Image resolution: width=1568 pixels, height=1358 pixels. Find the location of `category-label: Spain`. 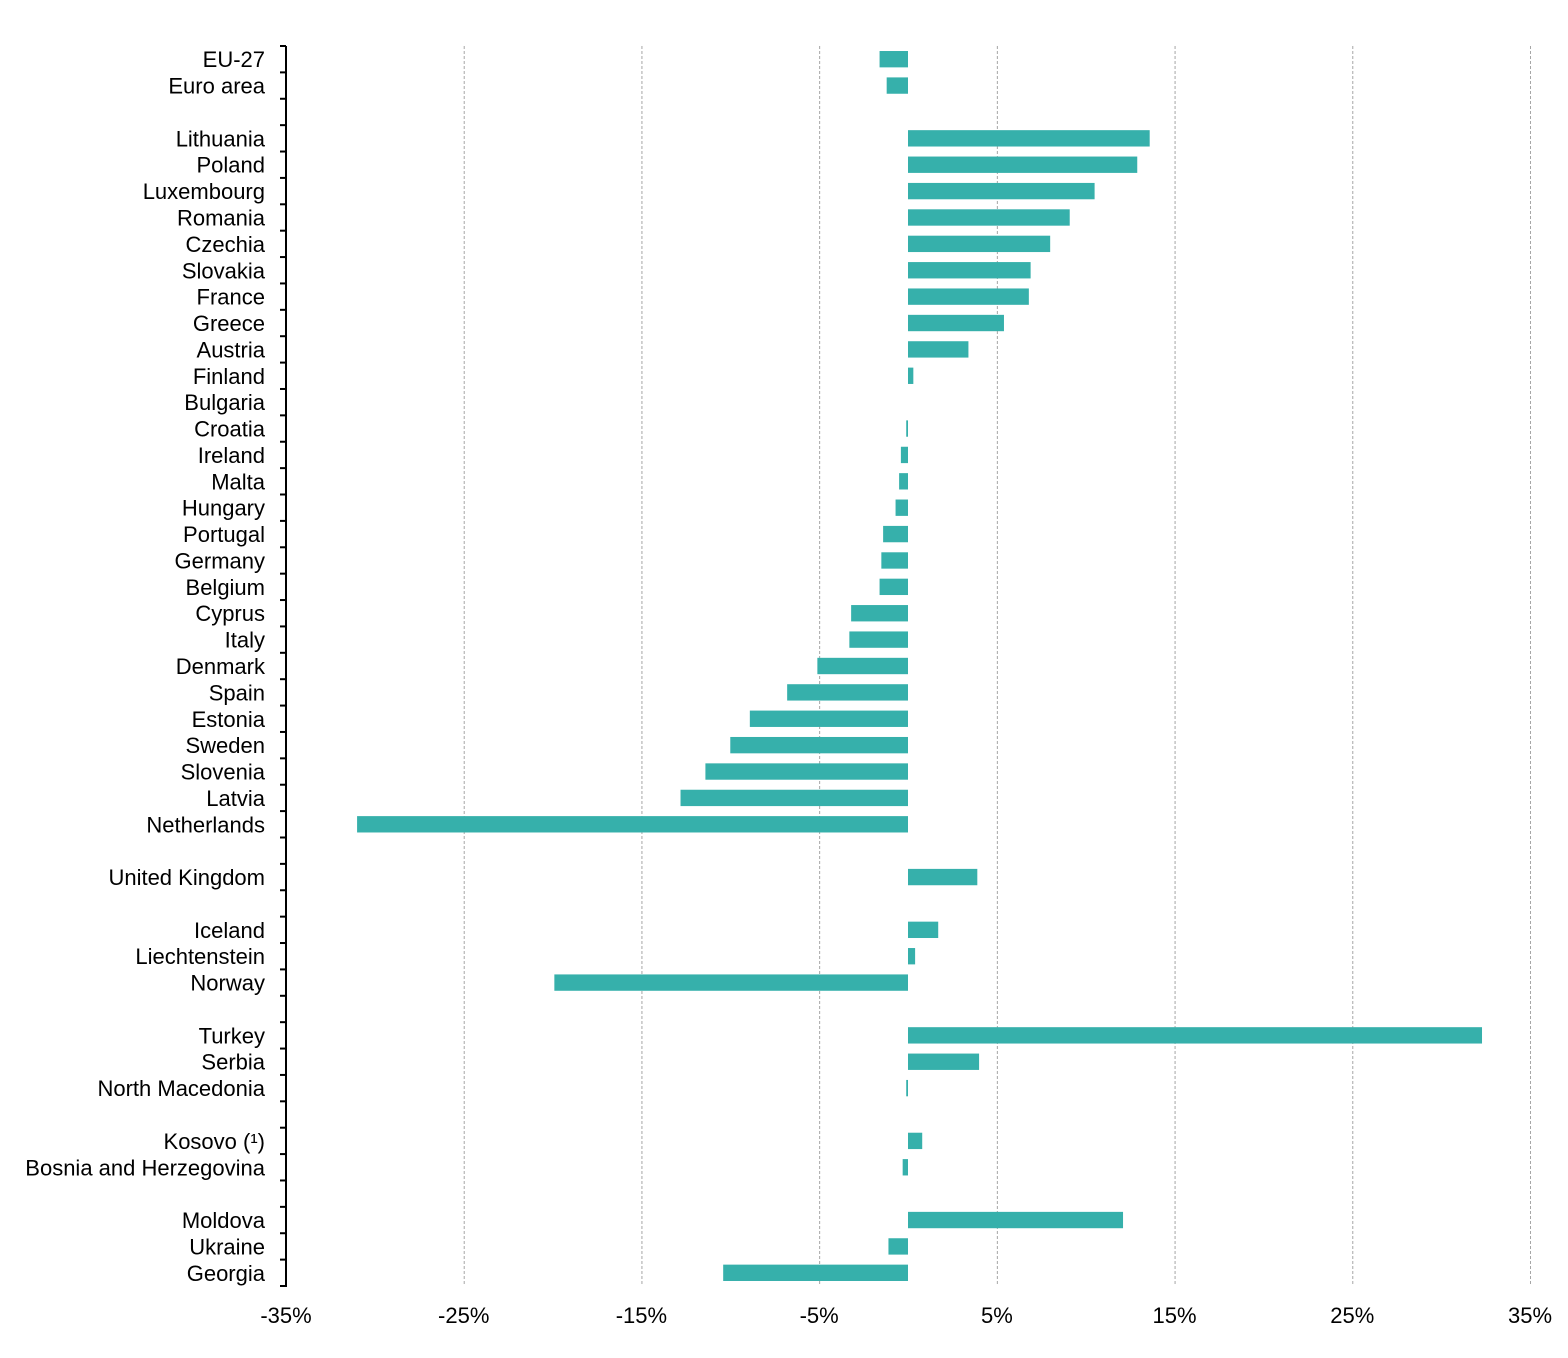

category-label: Spain is located at coordinates (237, 692).